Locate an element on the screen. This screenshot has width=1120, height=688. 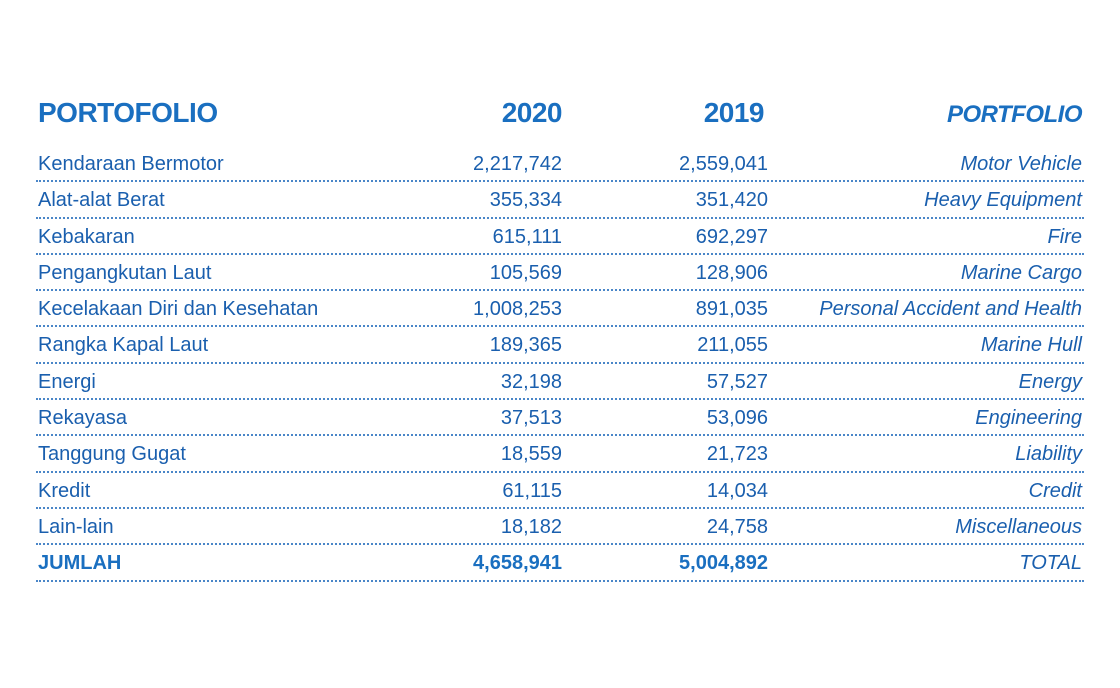
row-value-2019: 24,758 is located at coordinates (737, 526).